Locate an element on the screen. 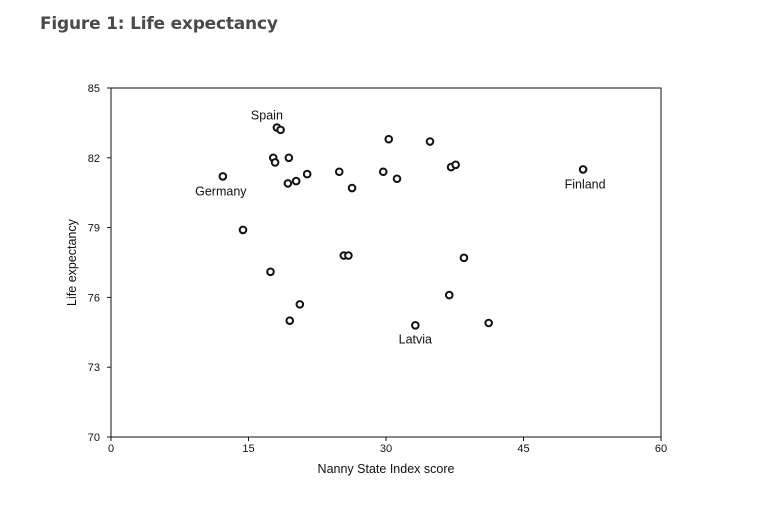 This screenshot has width=769, height=509. point-label-finland: Finland is located at coordinates (585, 184).